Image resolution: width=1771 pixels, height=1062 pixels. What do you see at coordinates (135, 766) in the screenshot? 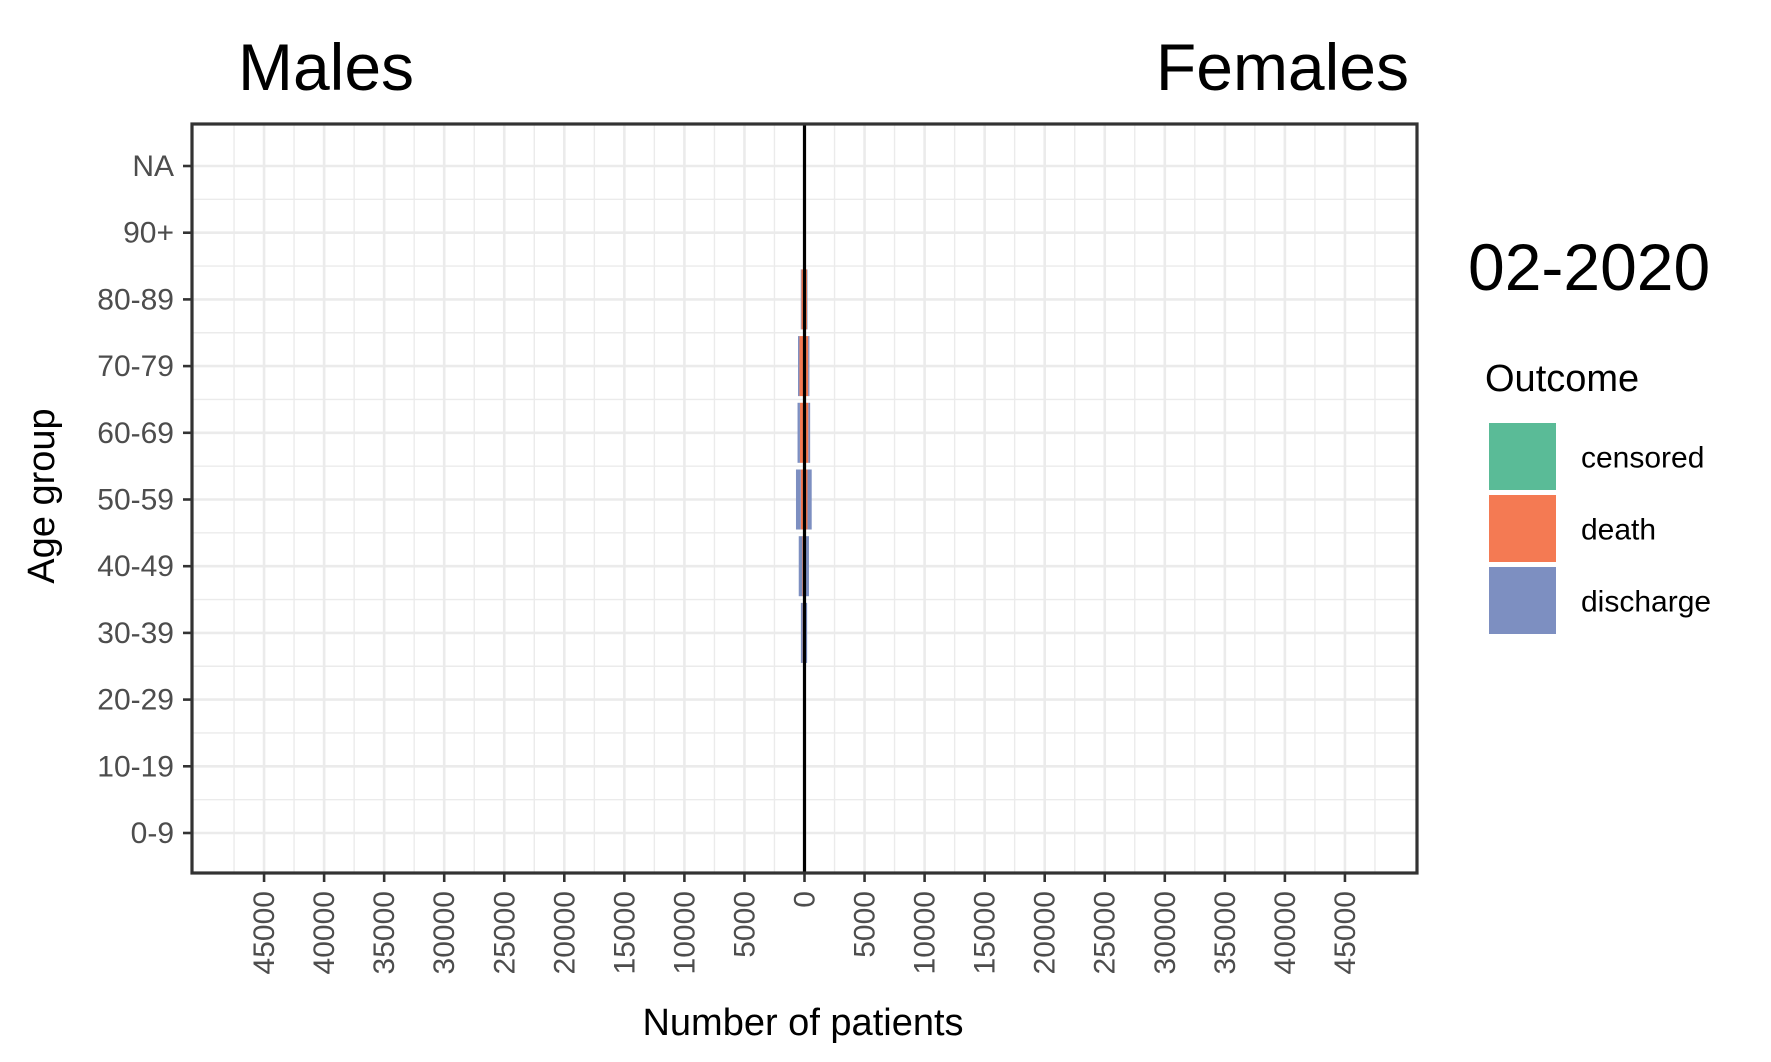
I see `y-tick-label: 10-19` at bounding box center [135, 766].